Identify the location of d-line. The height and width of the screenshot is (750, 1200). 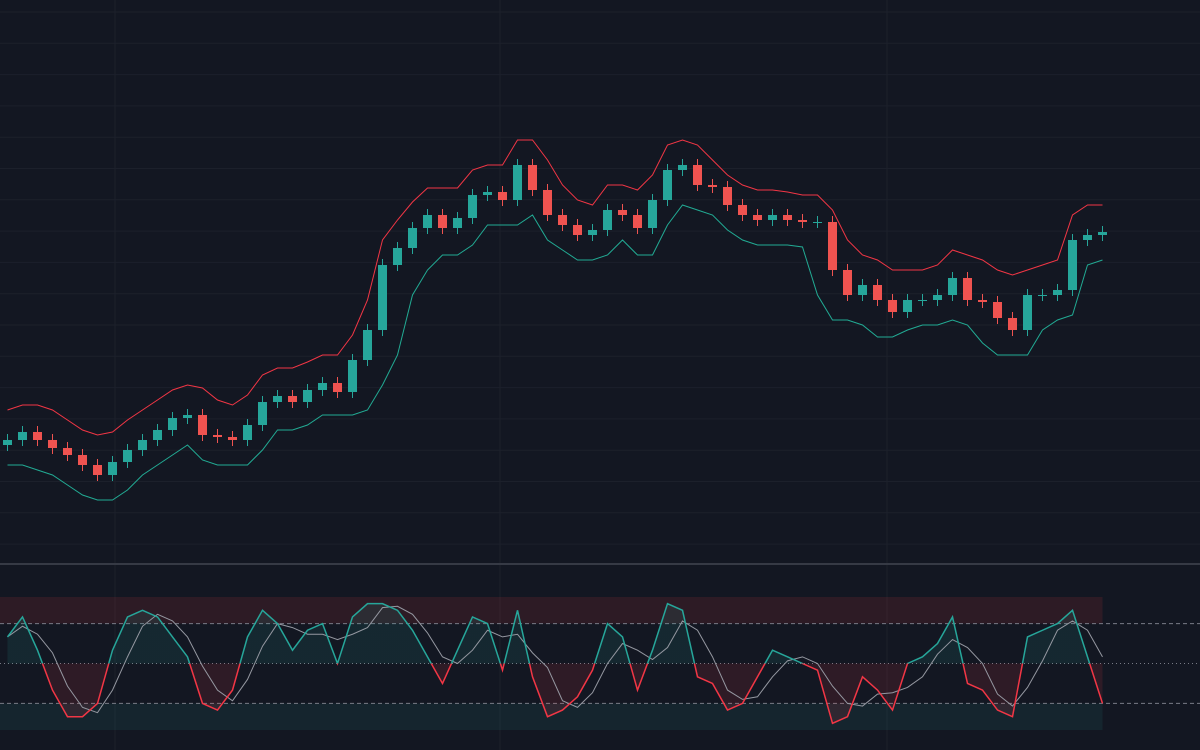
(555, 659).